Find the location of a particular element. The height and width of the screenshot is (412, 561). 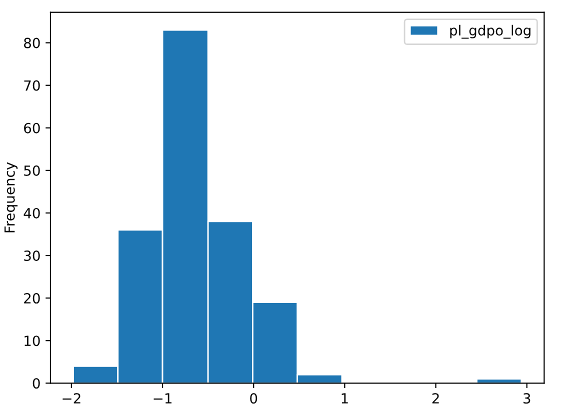

y-tick-label: 50 is located at coordinates (32, 170).